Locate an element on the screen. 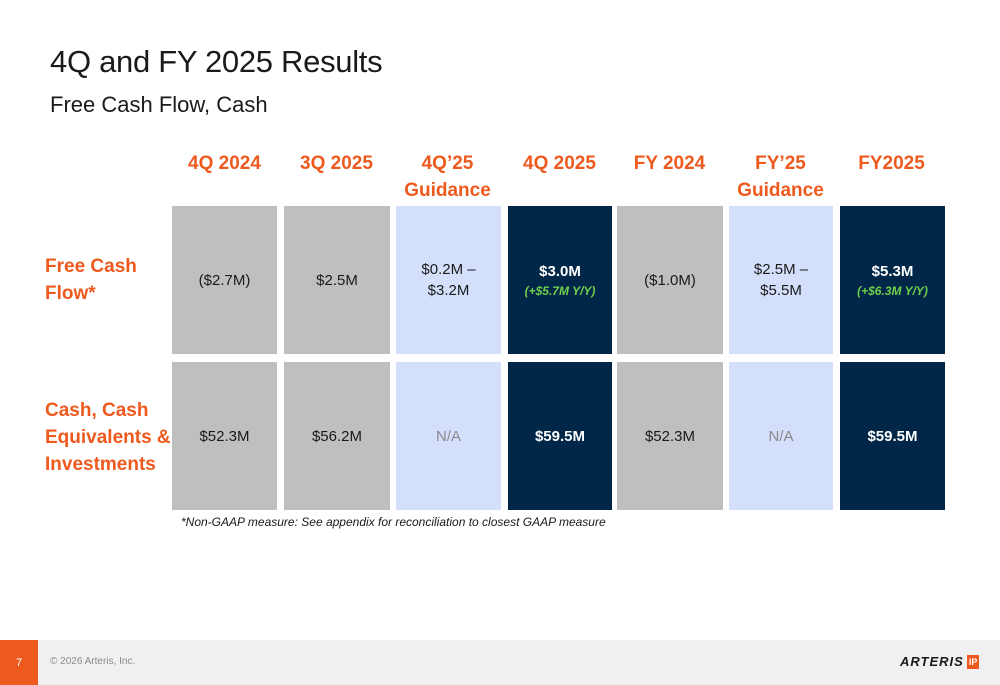 The image size is (1000, 685). logo-text: ARTERIS is located at coordinates (932, 661).